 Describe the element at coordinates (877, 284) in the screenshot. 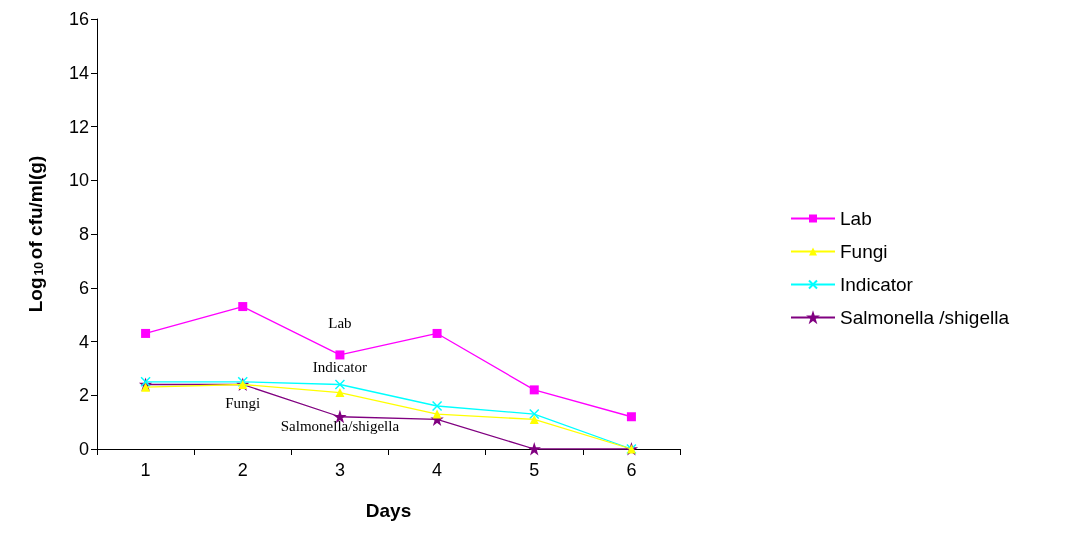

I see `legend-label: Indicator` at that location.